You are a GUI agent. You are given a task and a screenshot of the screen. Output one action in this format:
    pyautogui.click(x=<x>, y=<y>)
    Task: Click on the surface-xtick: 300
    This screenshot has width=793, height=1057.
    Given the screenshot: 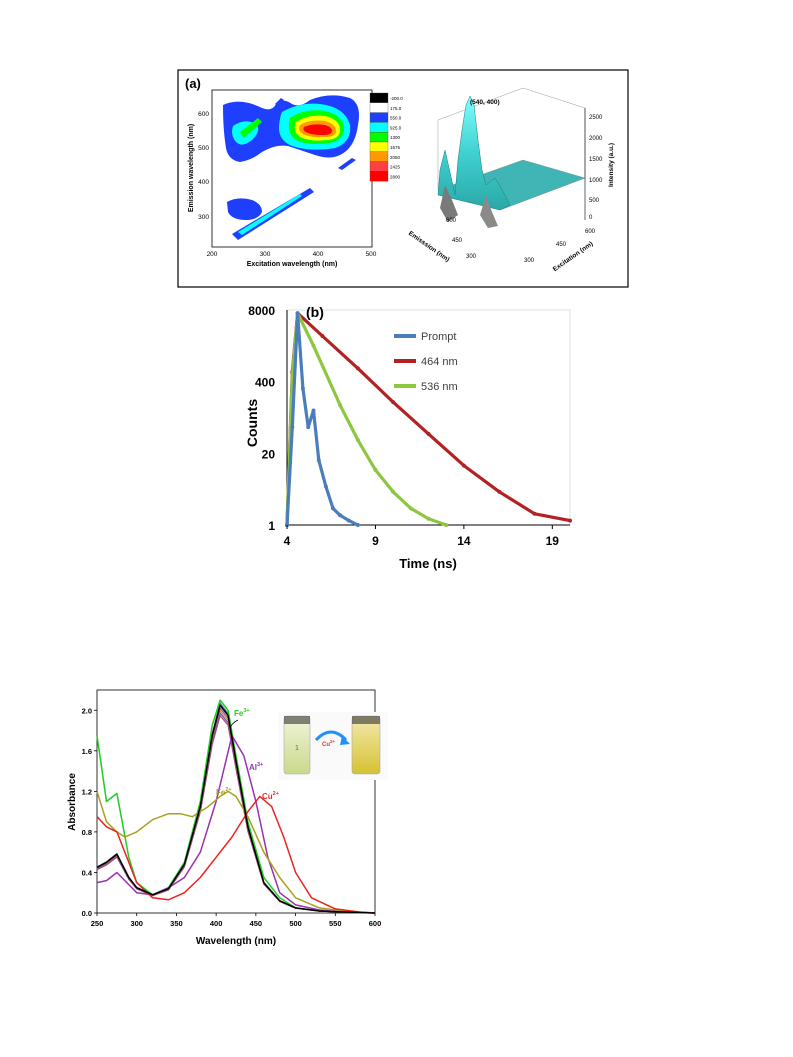 What is the action you would take?
    pyautogui.click(x=471, y=257)
    